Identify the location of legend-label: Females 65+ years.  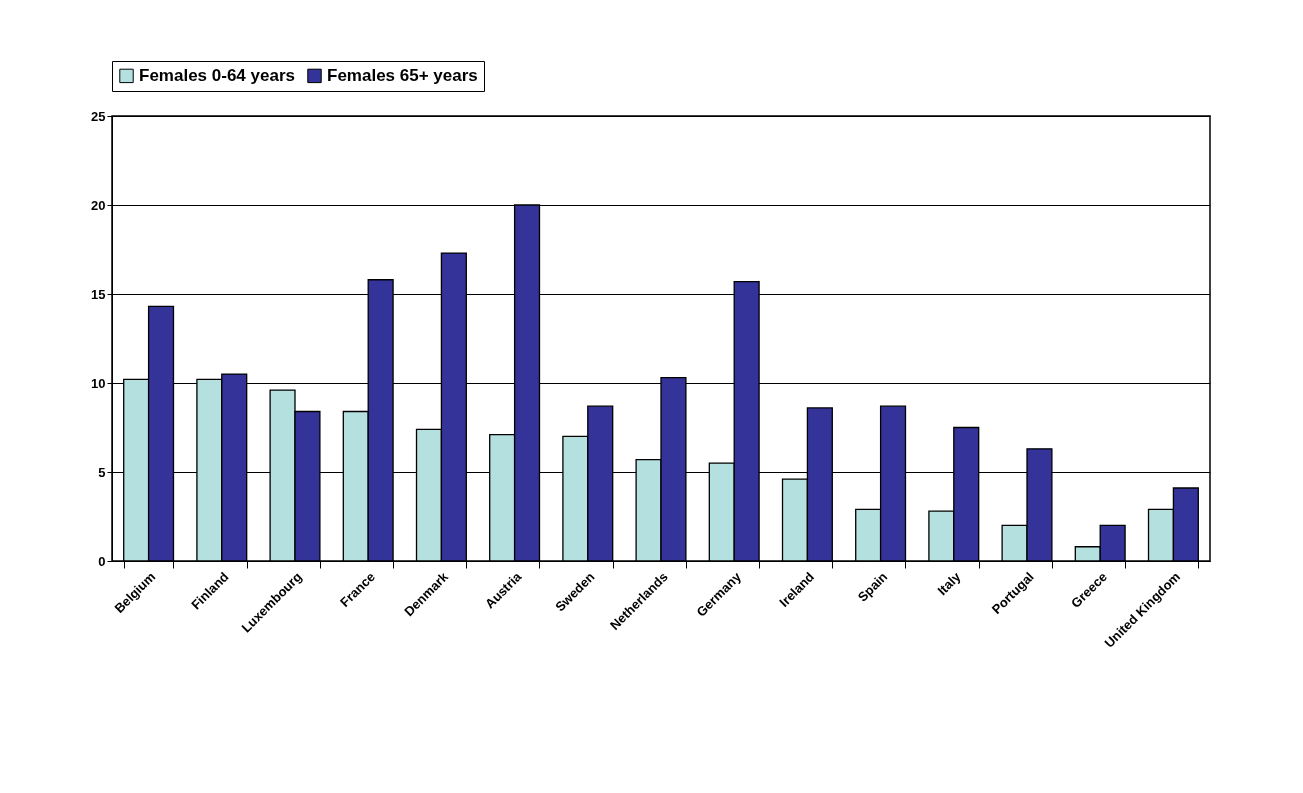
(402, 75).